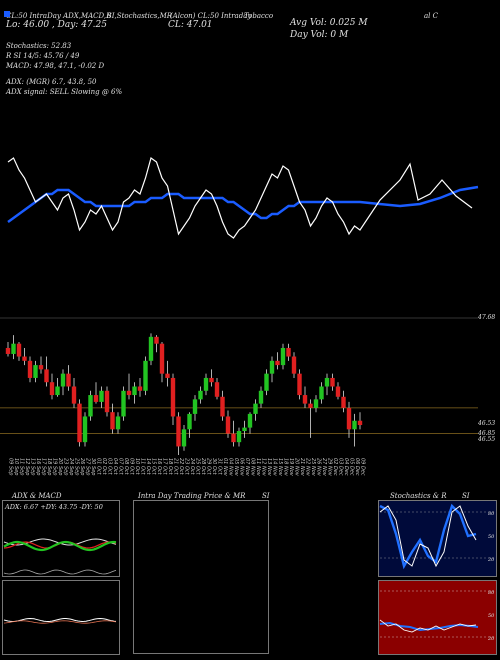  Describe the element at coordinates (61, 538) in the screenshot. I see `adx-panel` at that location.